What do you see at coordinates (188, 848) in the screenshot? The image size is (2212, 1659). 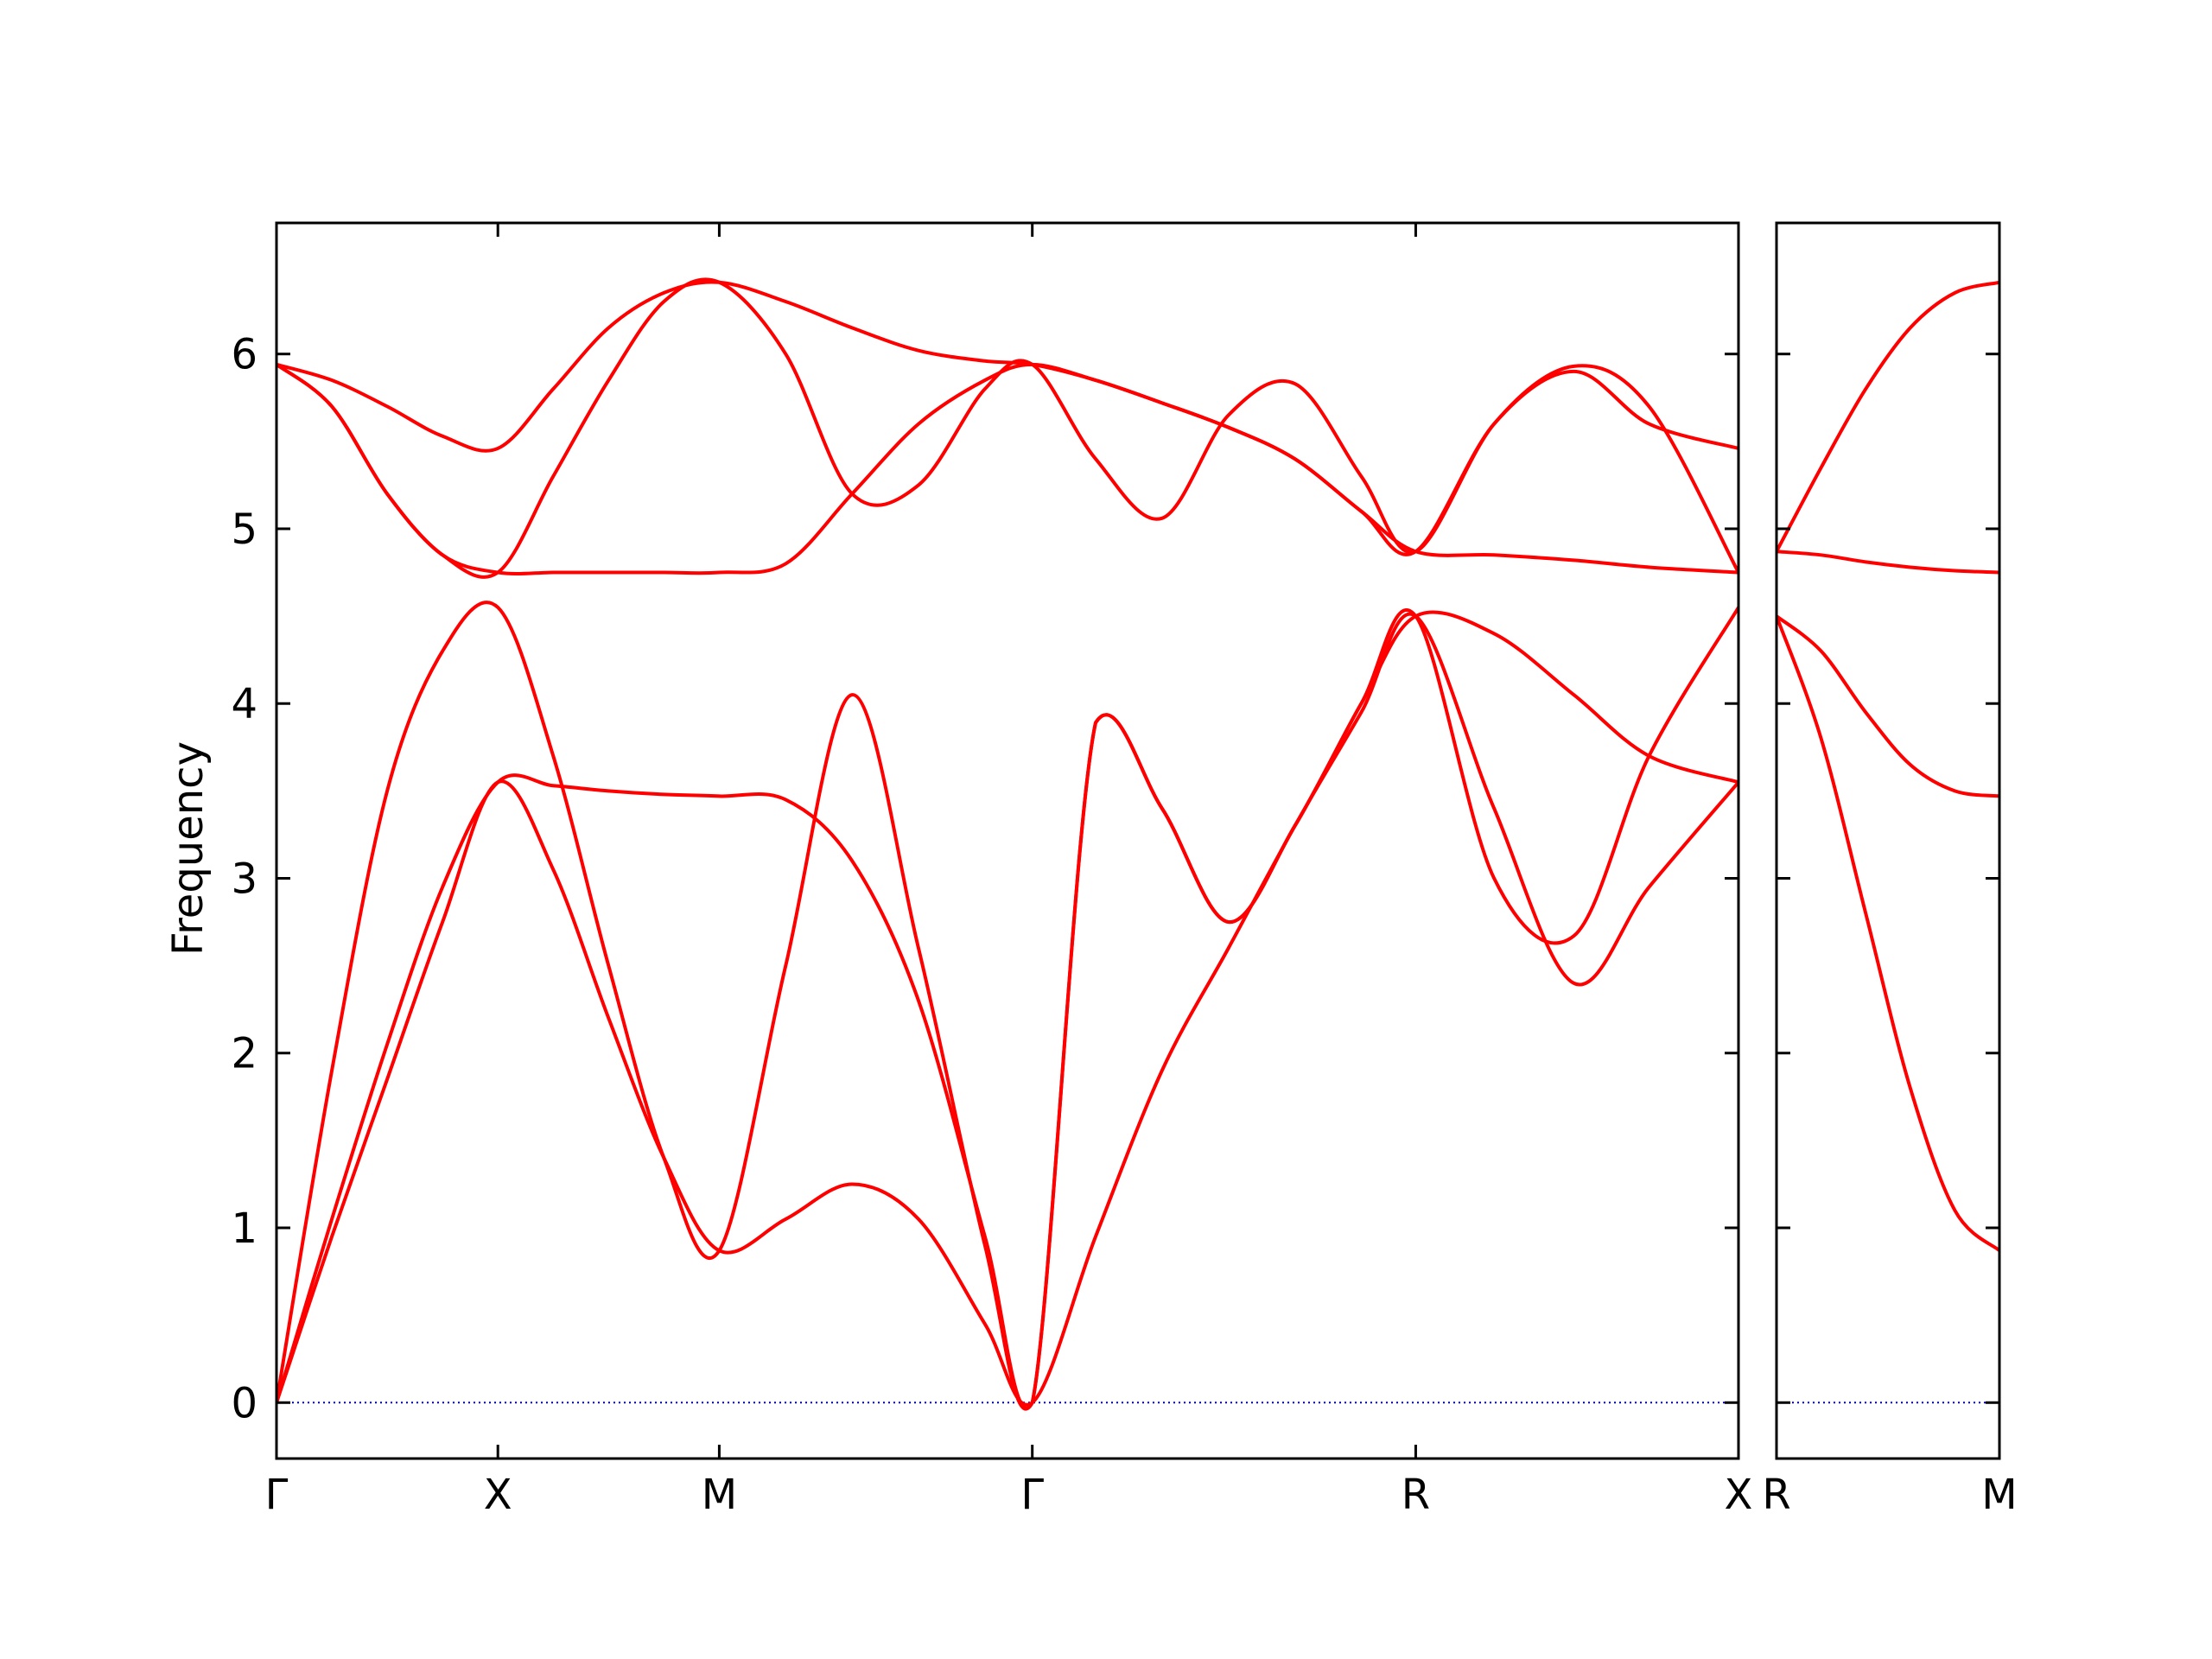 I see `y-axis-label: Frequency` at bounding box center [188, 848].